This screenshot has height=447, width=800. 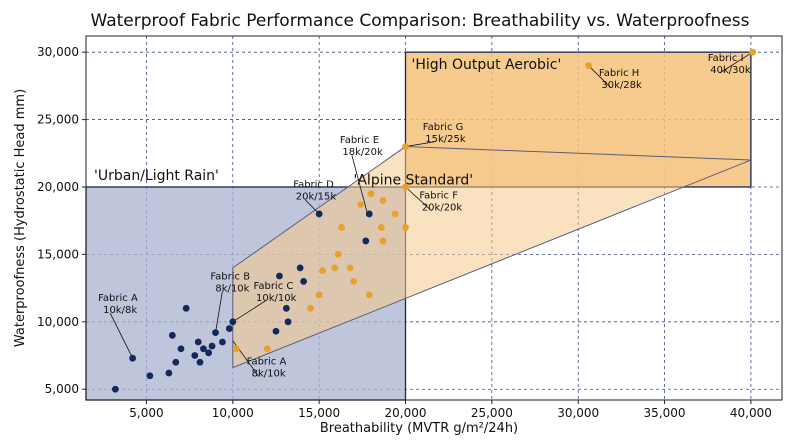 What do you see at coordinates (58, 254) in the screenshot?
I see `y-tick-label: 15,000` at bounding box center [58, 254].